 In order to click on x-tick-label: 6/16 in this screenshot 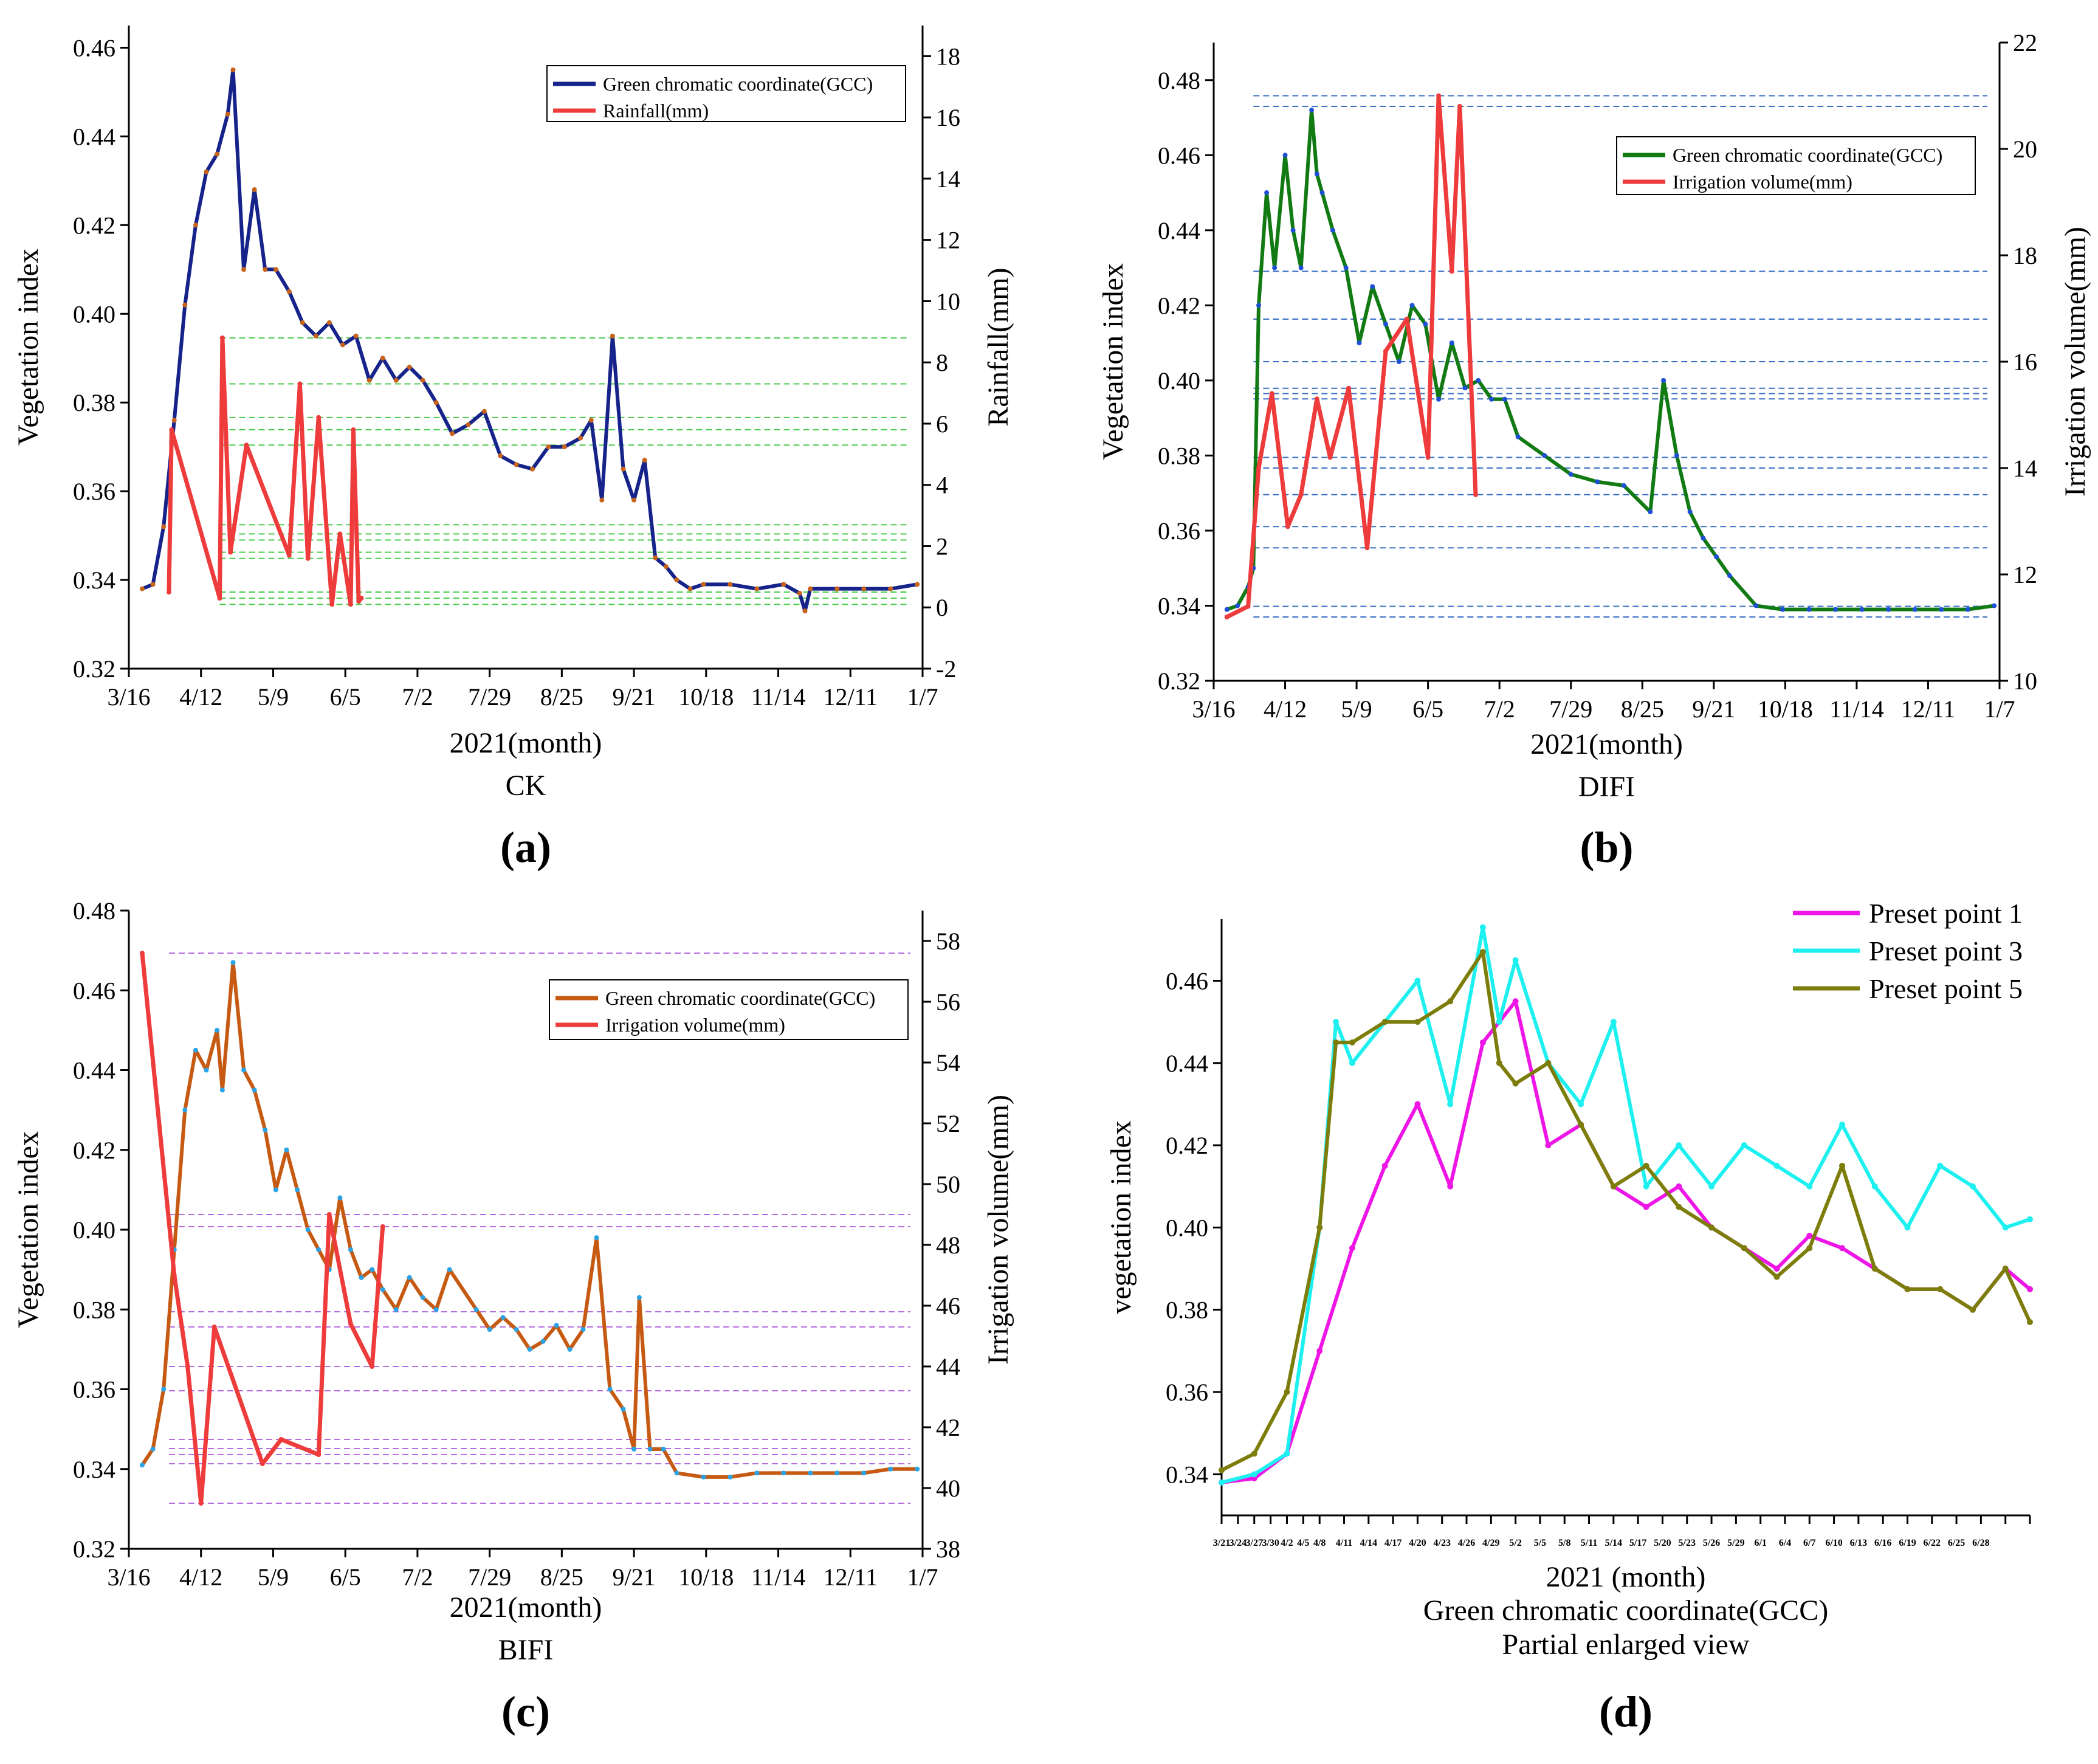, I will do `click(1882, 1543)`.